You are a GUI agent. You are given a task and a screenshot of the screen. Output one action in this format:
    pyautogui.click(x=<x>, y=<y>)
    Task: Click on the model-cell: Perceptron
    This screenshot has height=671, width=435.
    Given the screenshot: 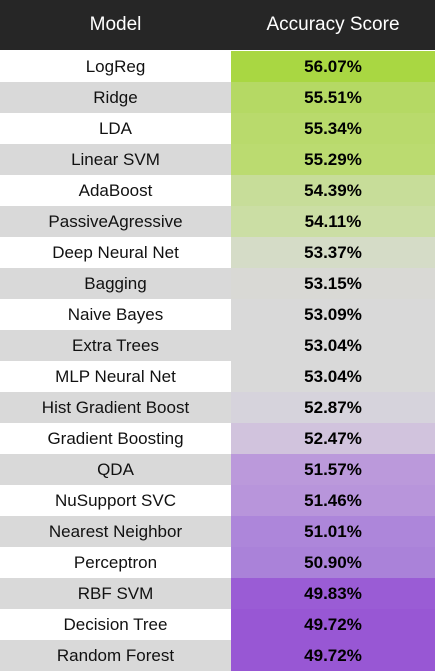 What is the action you would take?
    pyautogui.click(x=115, y=562)
    